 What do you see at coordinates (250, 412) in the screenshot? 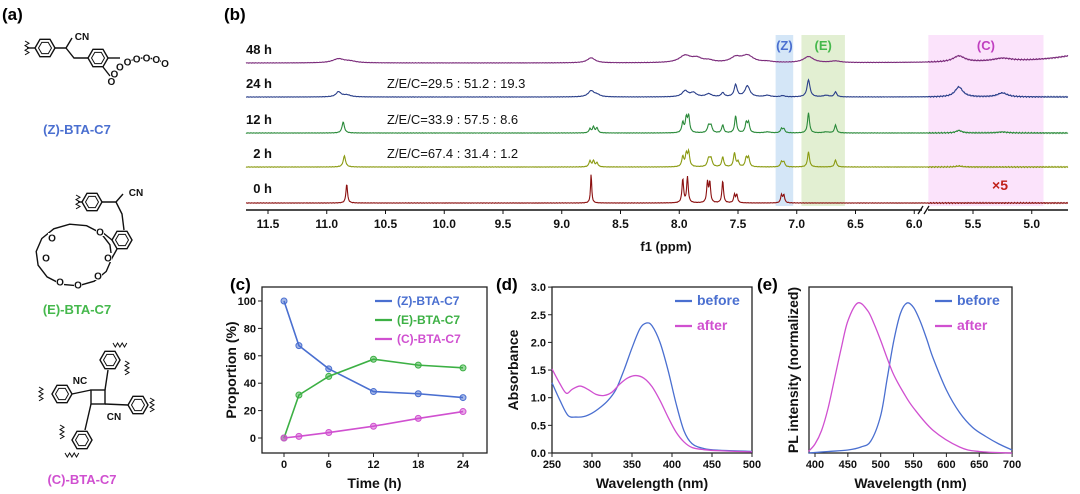
I see `y-tick-label: 20` at bounding box center [250, 412].